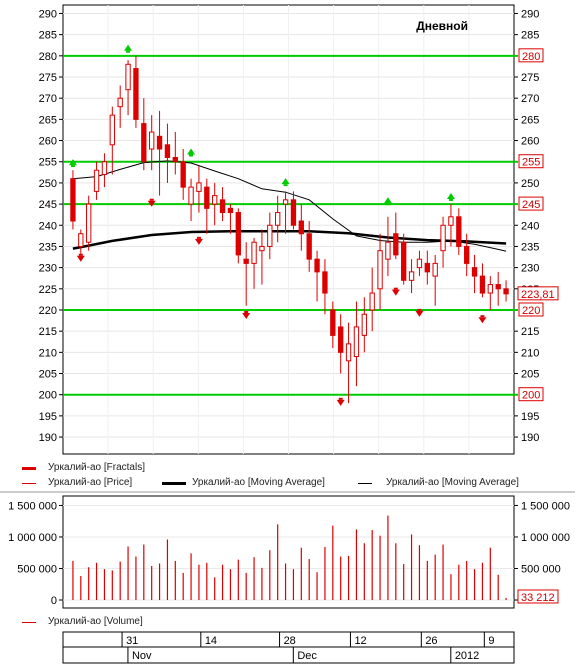 The image size is (575, 665). I want to click on level-labels: 280 255 245 220 200, so click(531, 225).